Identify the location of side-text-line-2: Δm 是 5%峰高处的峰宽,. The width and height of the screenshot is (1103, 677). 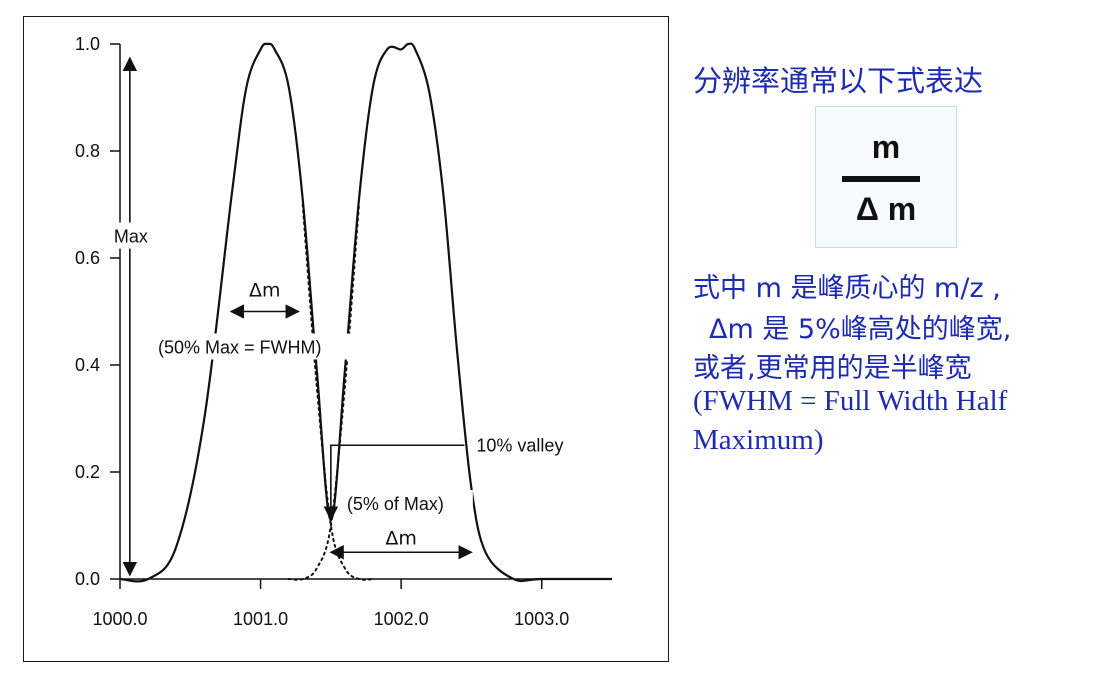
(860, 329).